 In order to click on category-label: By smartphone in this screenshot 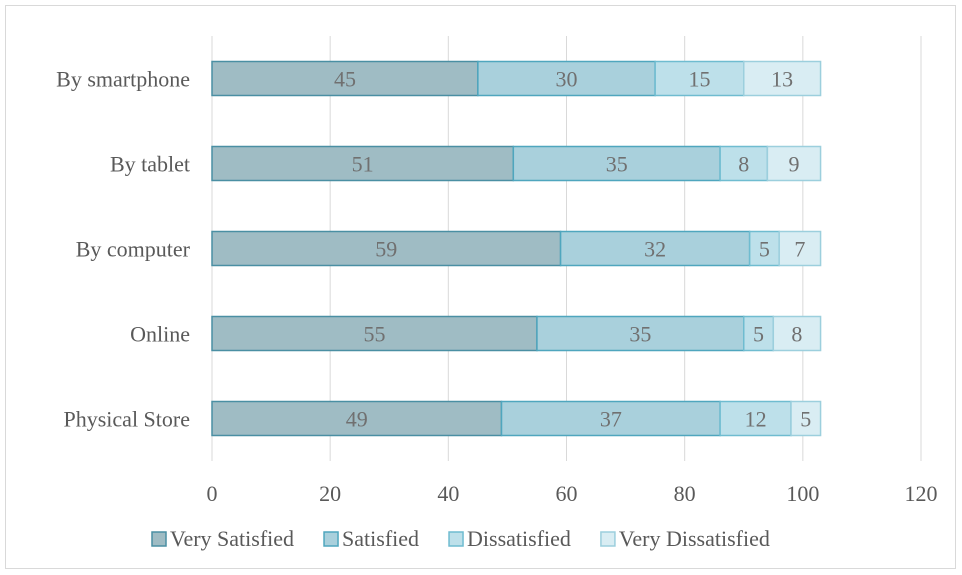, I will do `click(123, 79)`.